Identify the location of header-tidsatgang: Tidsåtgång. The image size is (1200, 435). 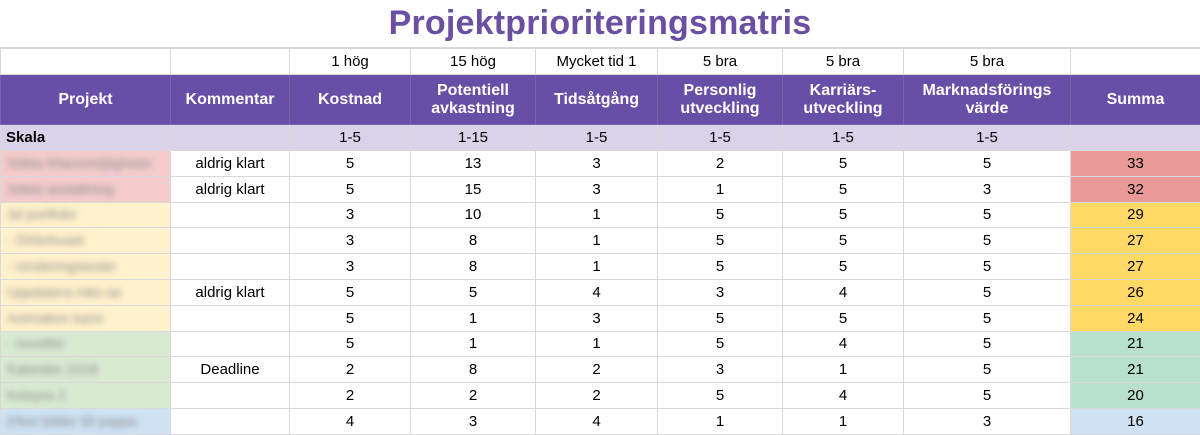
(596, 99).